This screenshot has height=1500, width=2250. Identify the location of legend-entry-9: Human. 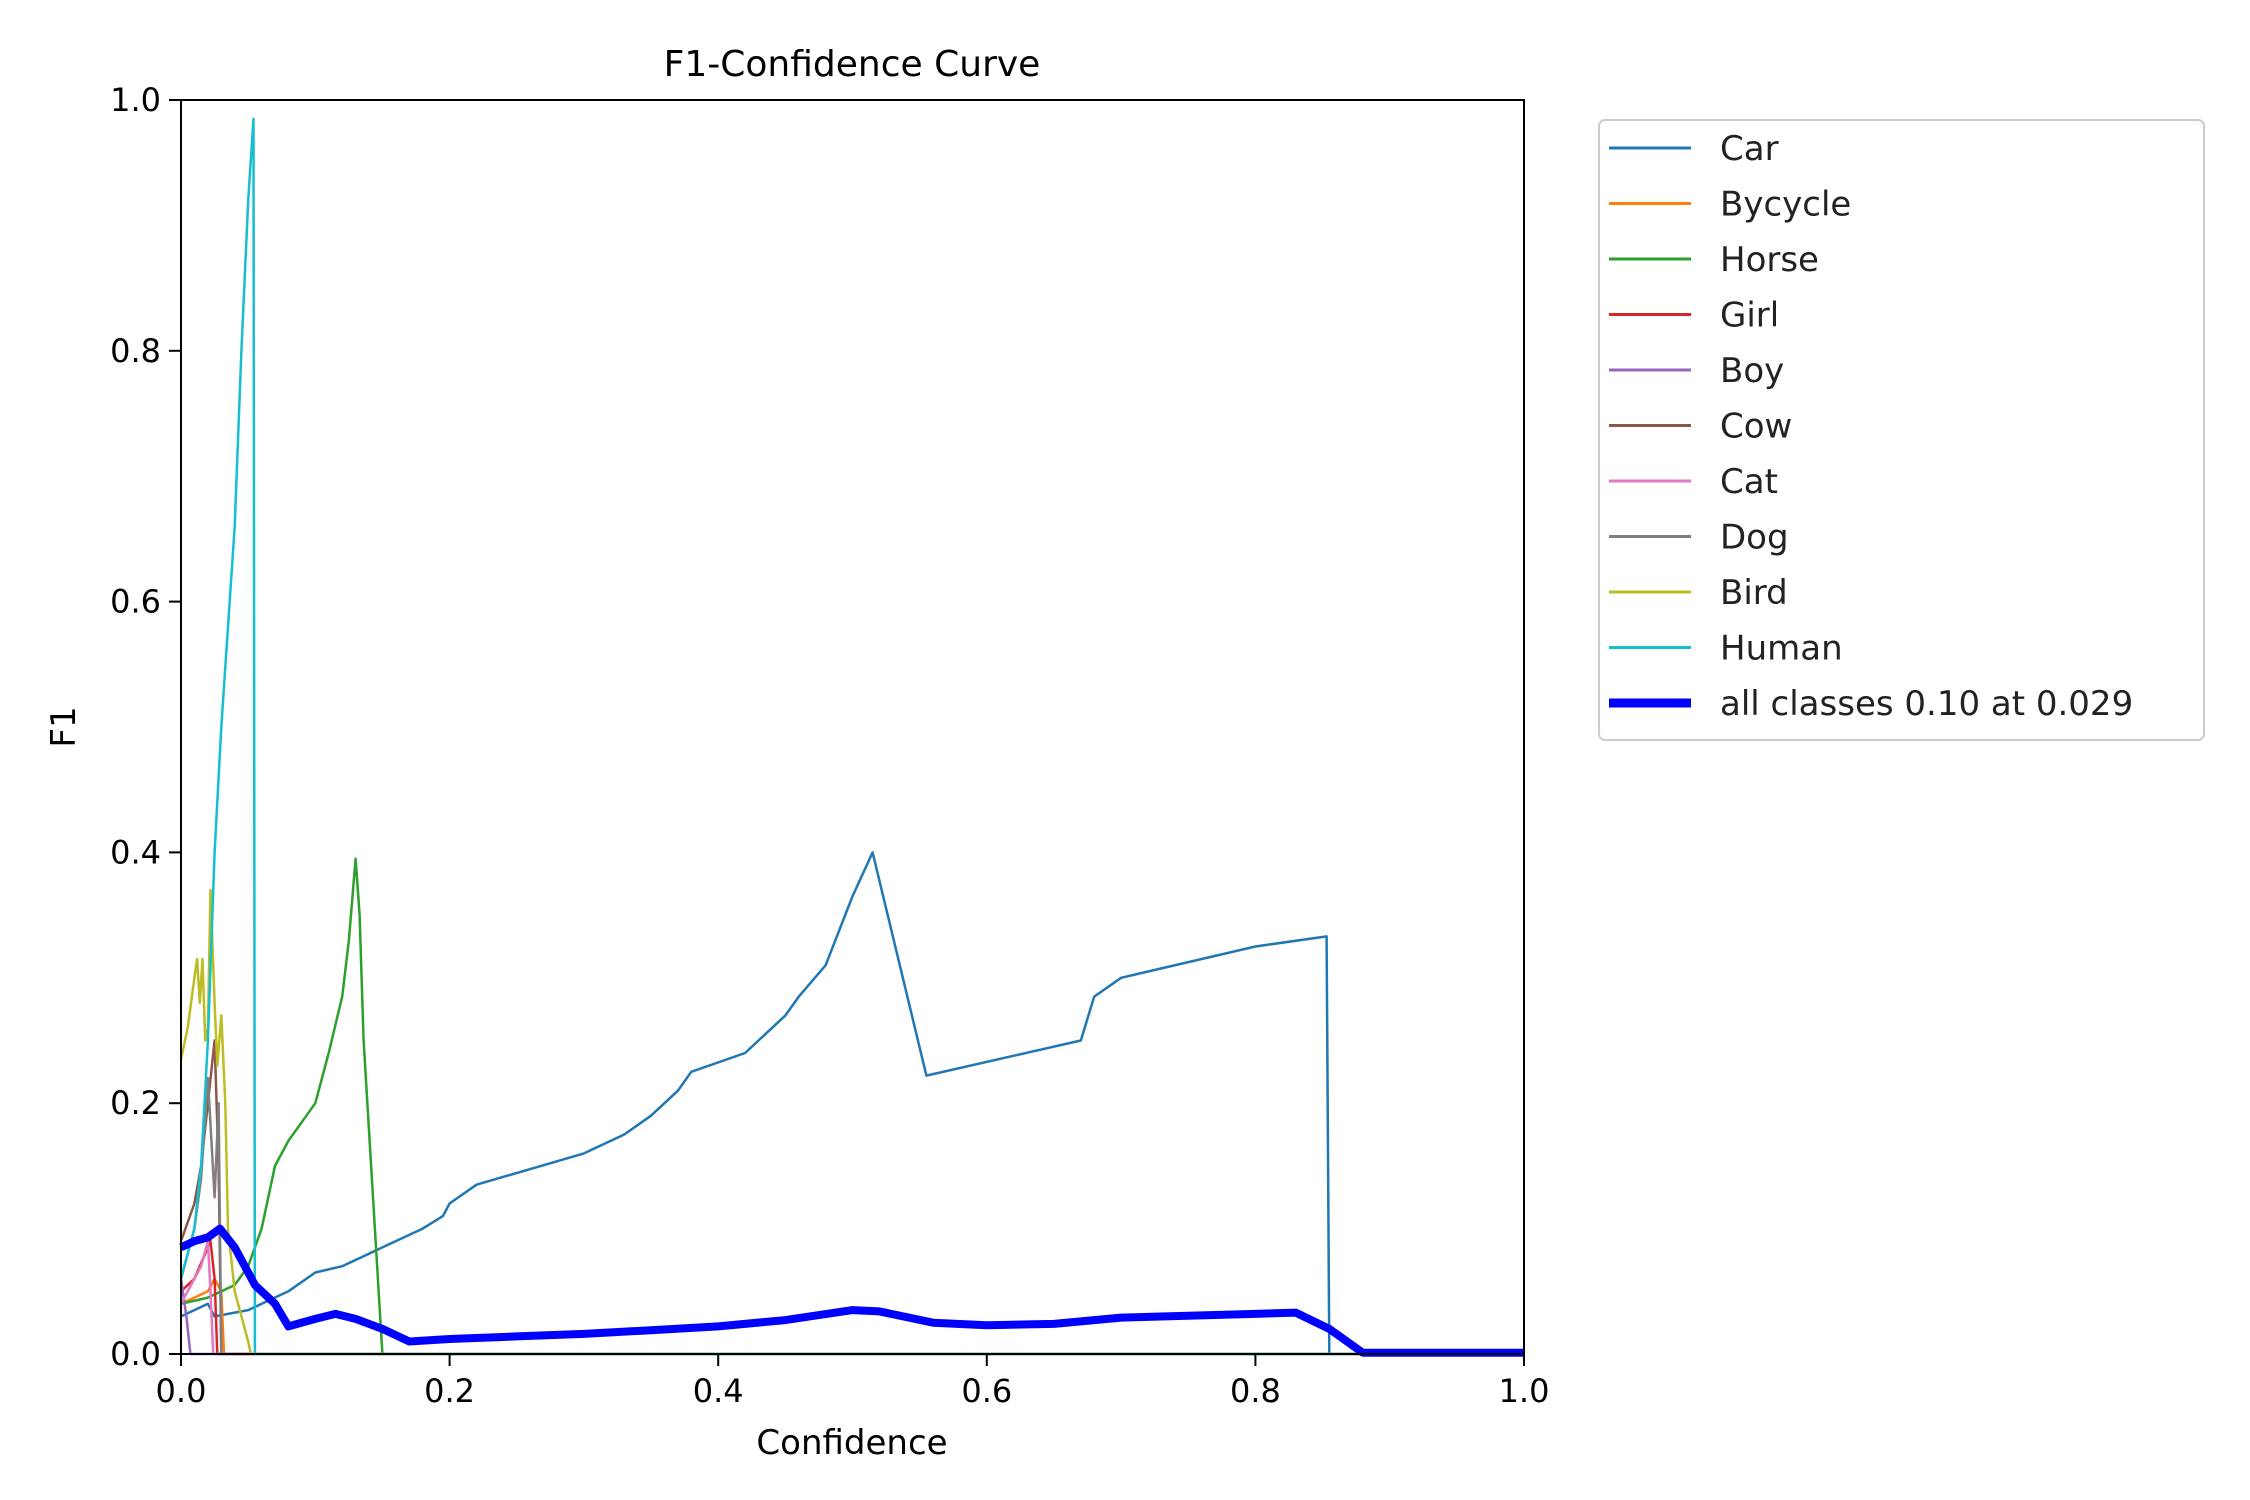
(1781, 649).